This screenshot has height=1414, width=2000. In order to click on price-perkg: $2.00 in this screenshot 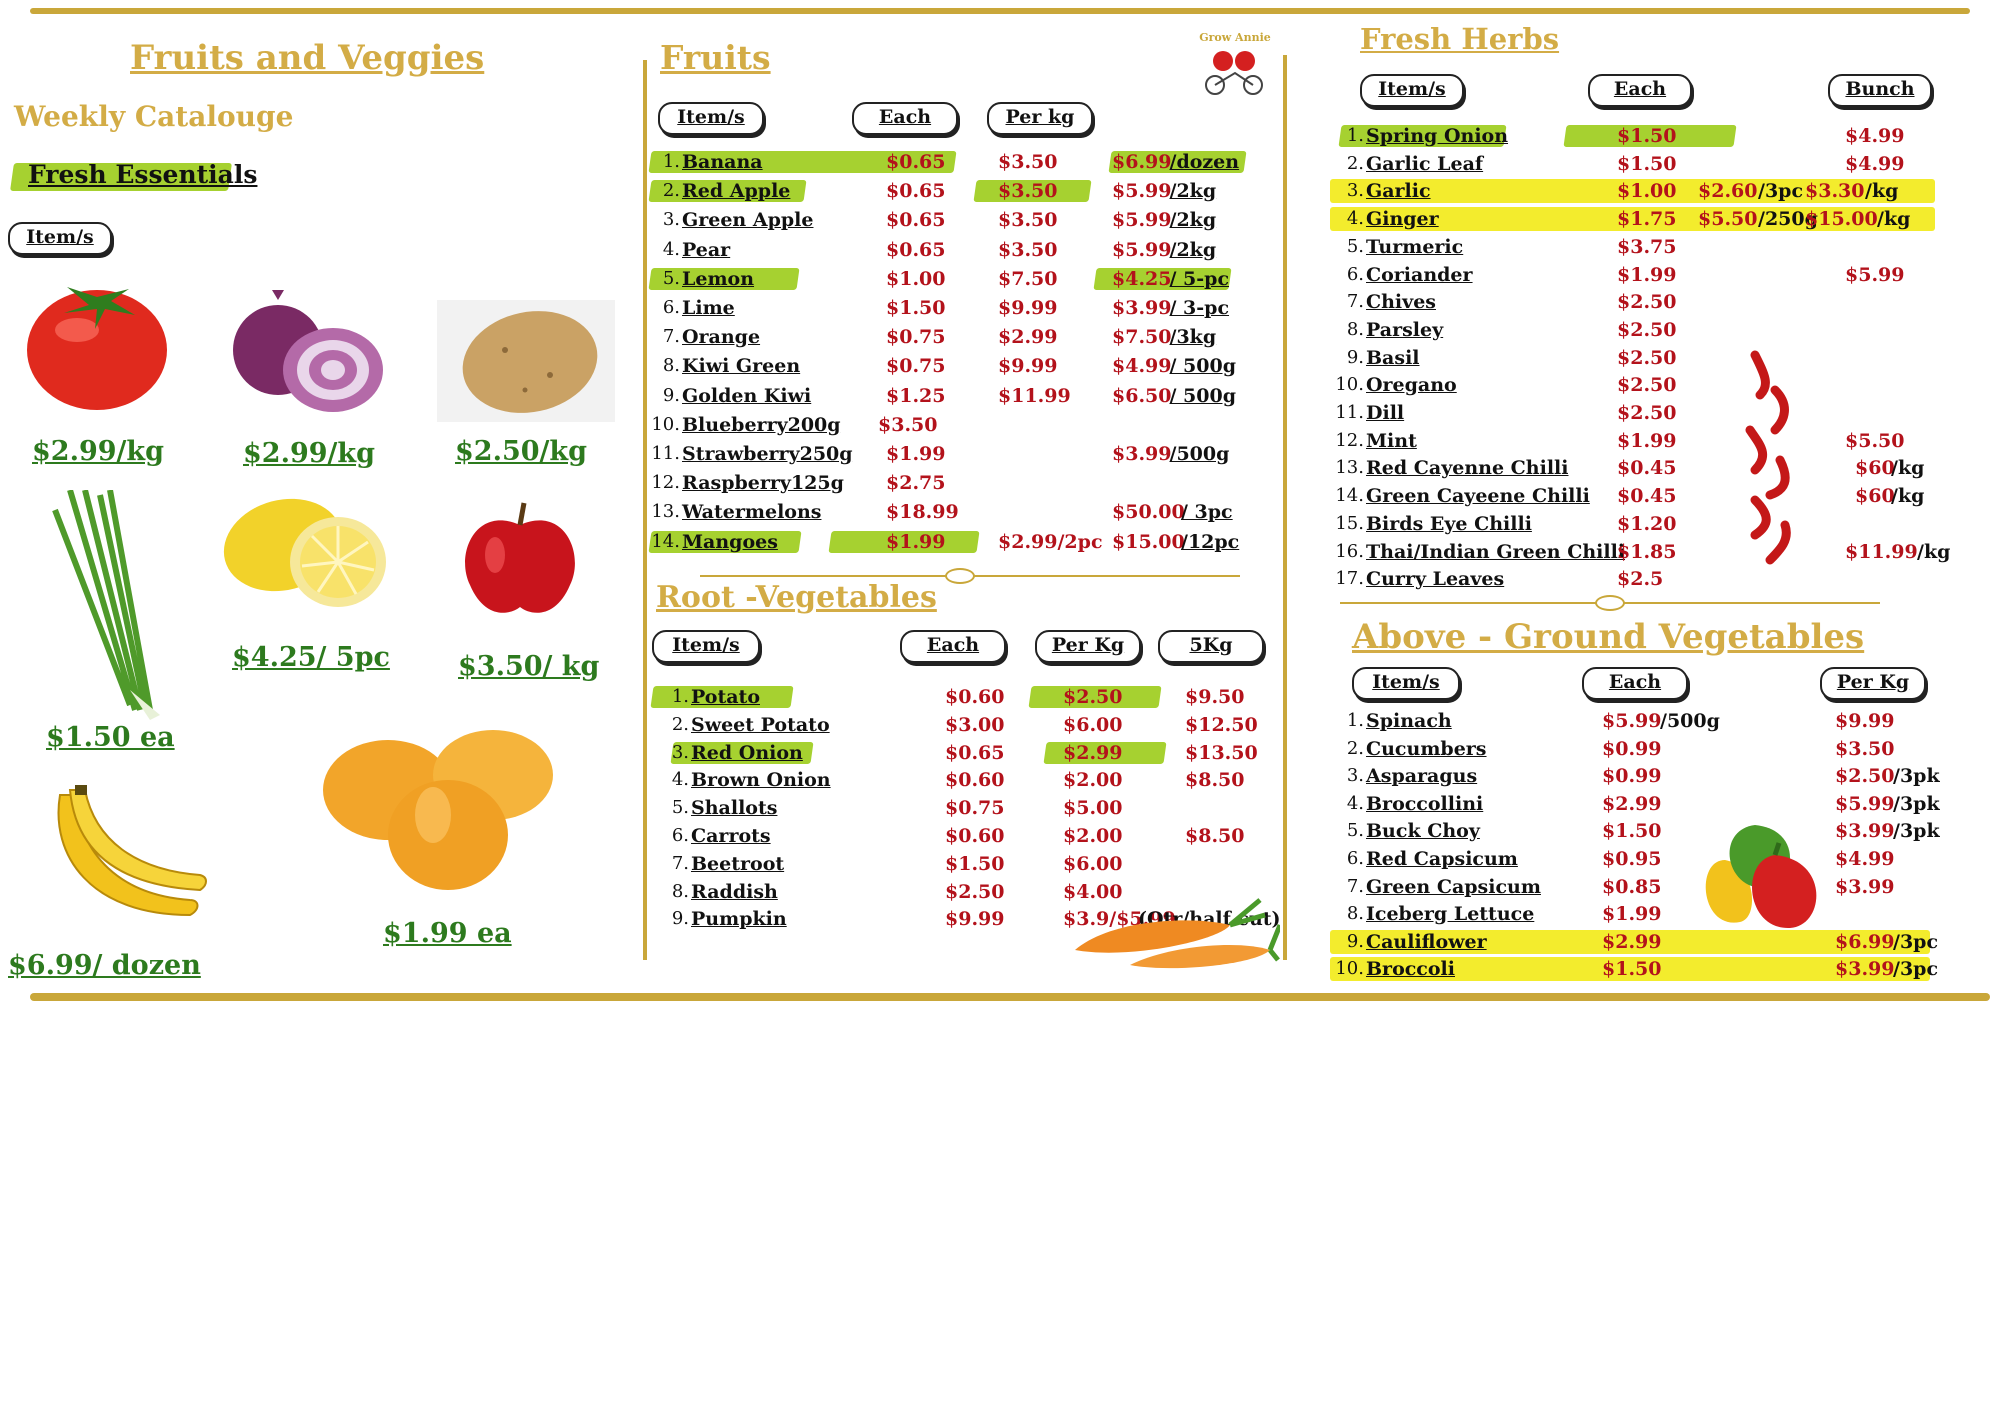, I will do `click(1093, 780)`.